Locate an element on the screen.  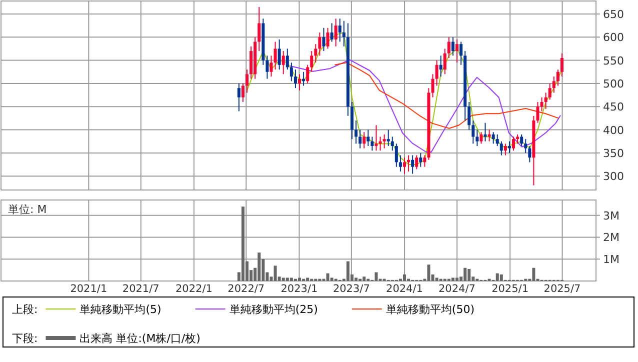
legend-label: 単純移動平均(5) is located at coordinates (121, 309).